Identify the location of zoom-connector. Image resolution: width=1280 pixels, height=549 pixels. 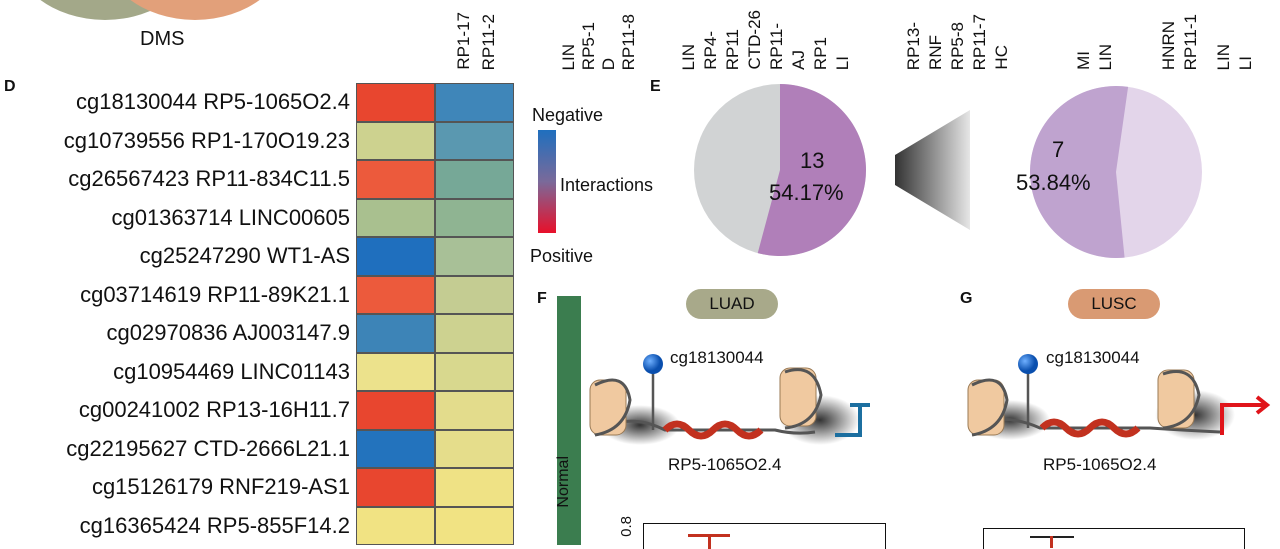
(932, 170).